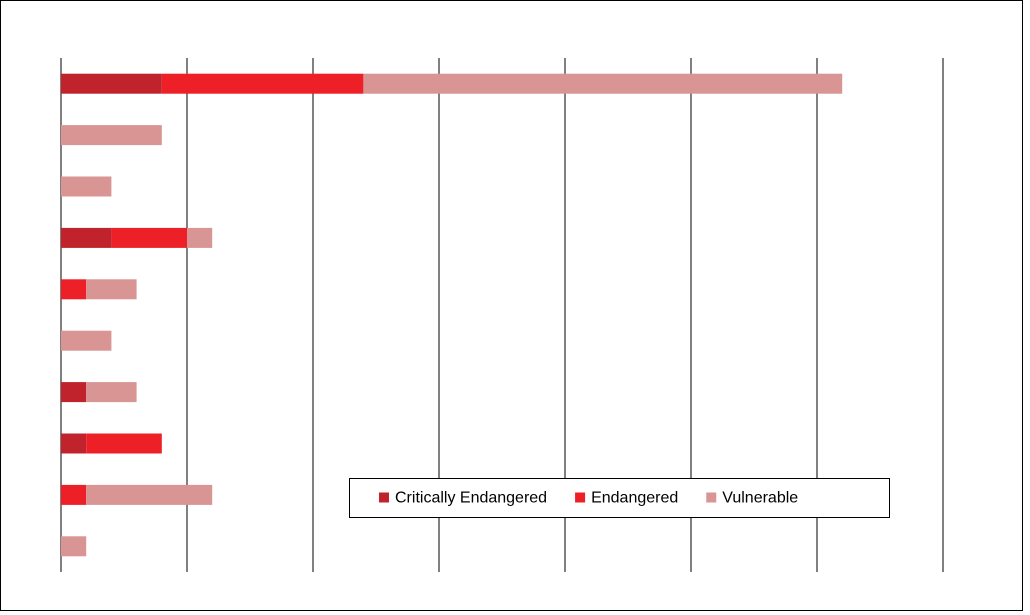 Image resolution: width=1030 pixels, height=615 pixels. Describe the element at coordinates (471, 498) in the screenshot. I see `legend-label: Critically Endangered` at that location.